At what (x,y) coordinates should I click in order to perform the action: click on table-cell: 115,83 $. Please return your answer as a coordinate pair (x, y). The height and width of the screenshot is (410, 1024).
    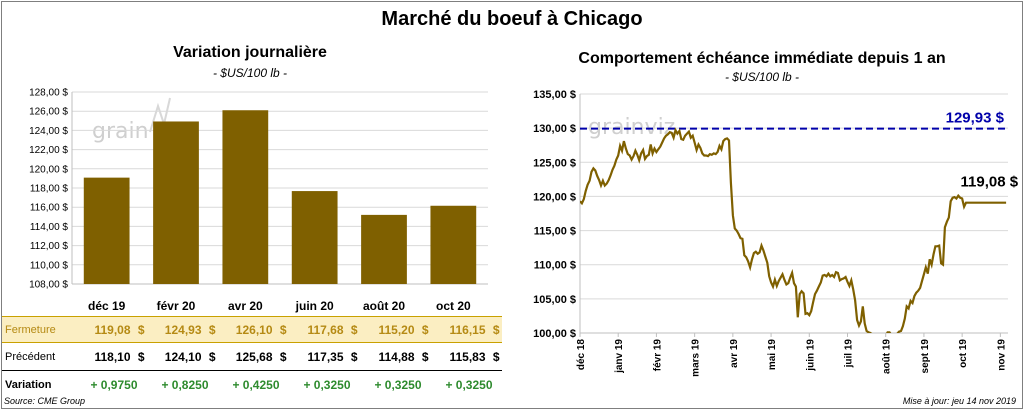
    Looking at the image, I should click on (466, 356).